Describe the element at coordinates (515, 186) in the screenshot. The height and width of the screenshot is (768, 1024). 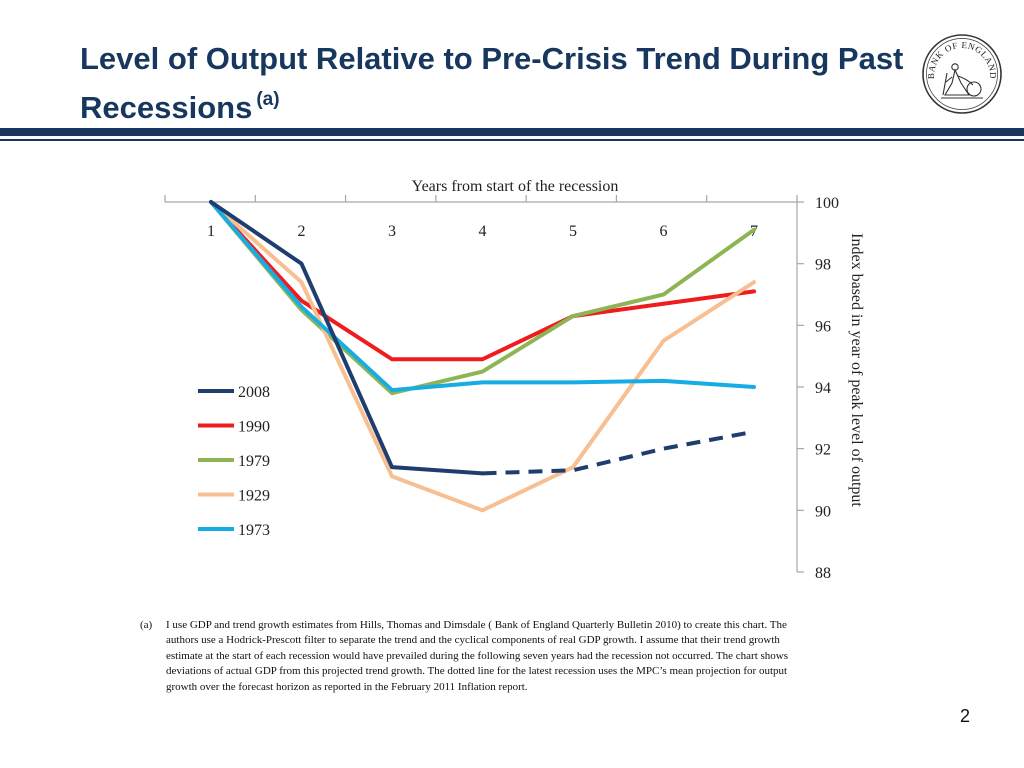
I see `x-axis-title: Years from start of the recession` at that location.